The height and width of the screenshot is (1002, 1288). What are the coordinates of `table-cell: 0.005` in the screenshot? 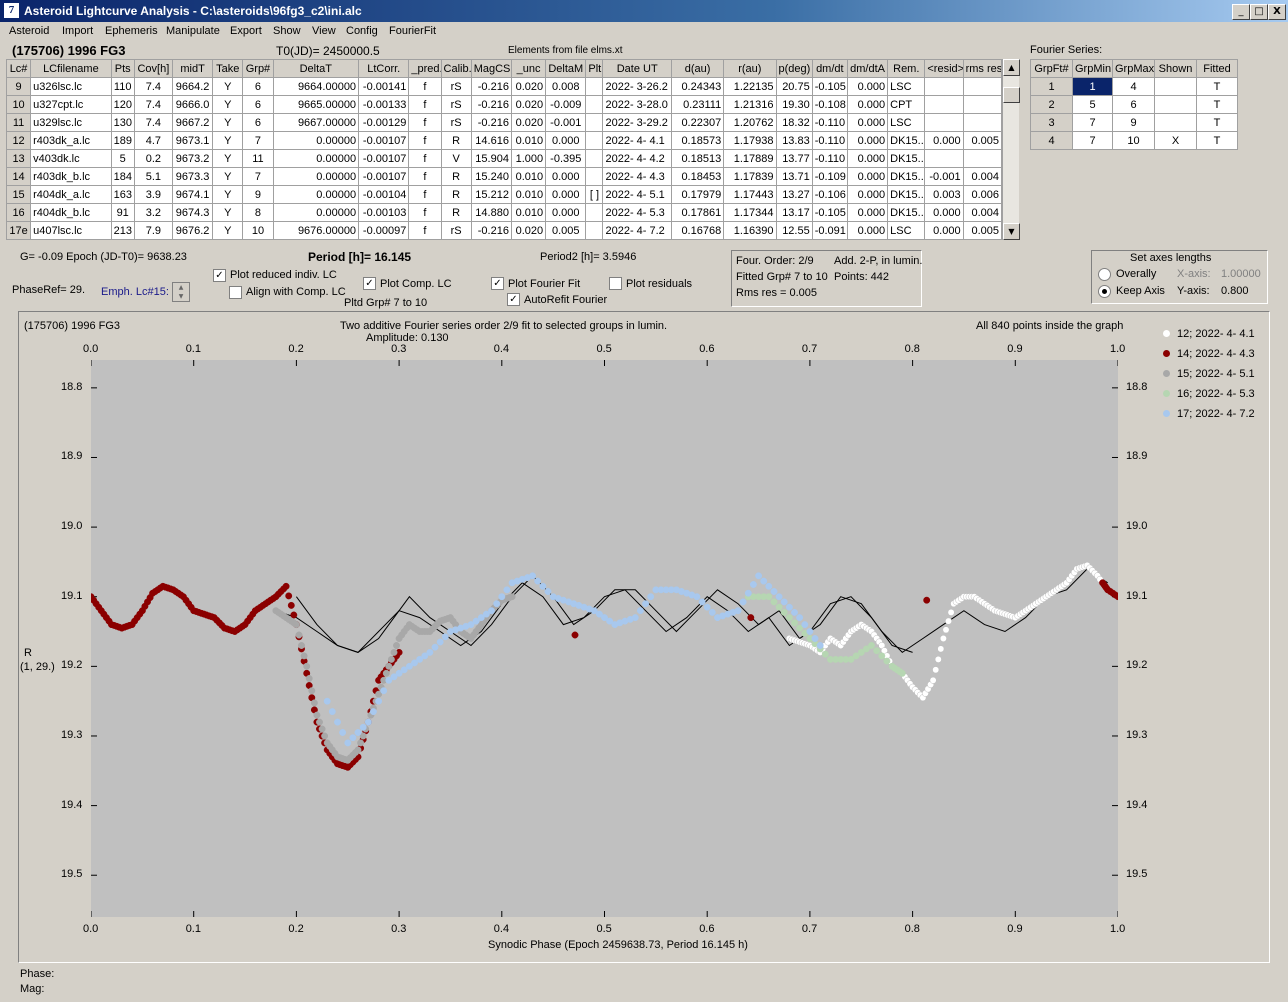 It's located at (982, 230).